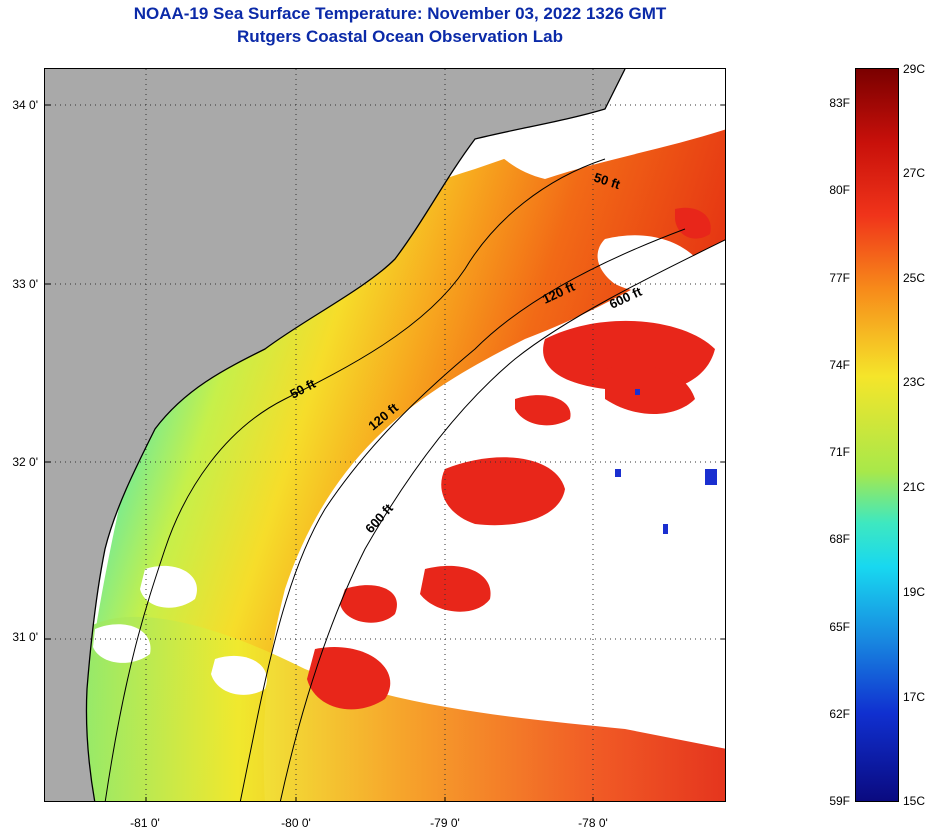 Image resolution: width=936 pixels, height=832 pixels. What do you see at coordinates (914, 487) in the screenshot?
I see `colorbar-c-21: 21C` at bounding box center [914, 487].